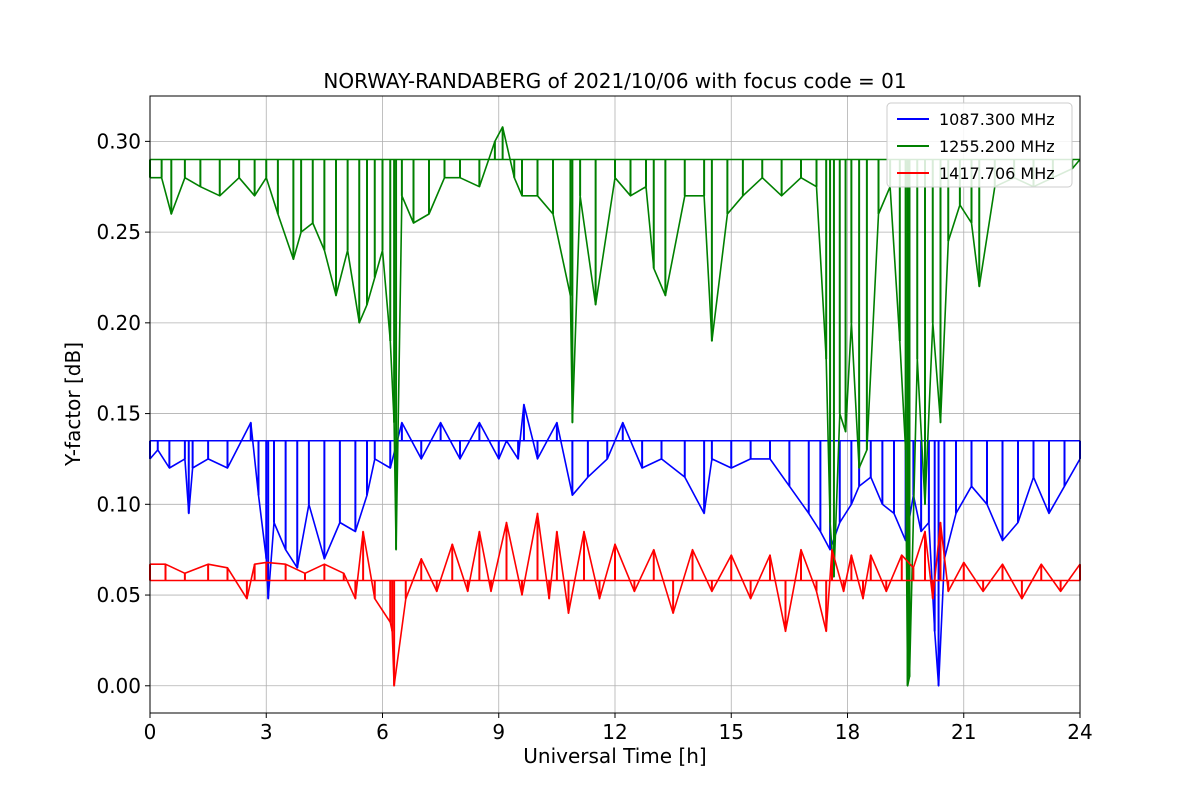 The width and height of the screenshot is (1200, 800). What do you see at coordinates (614, 732) in the screenshot?
I see `x-tick-label: 12` at bounding box center [614, 732].